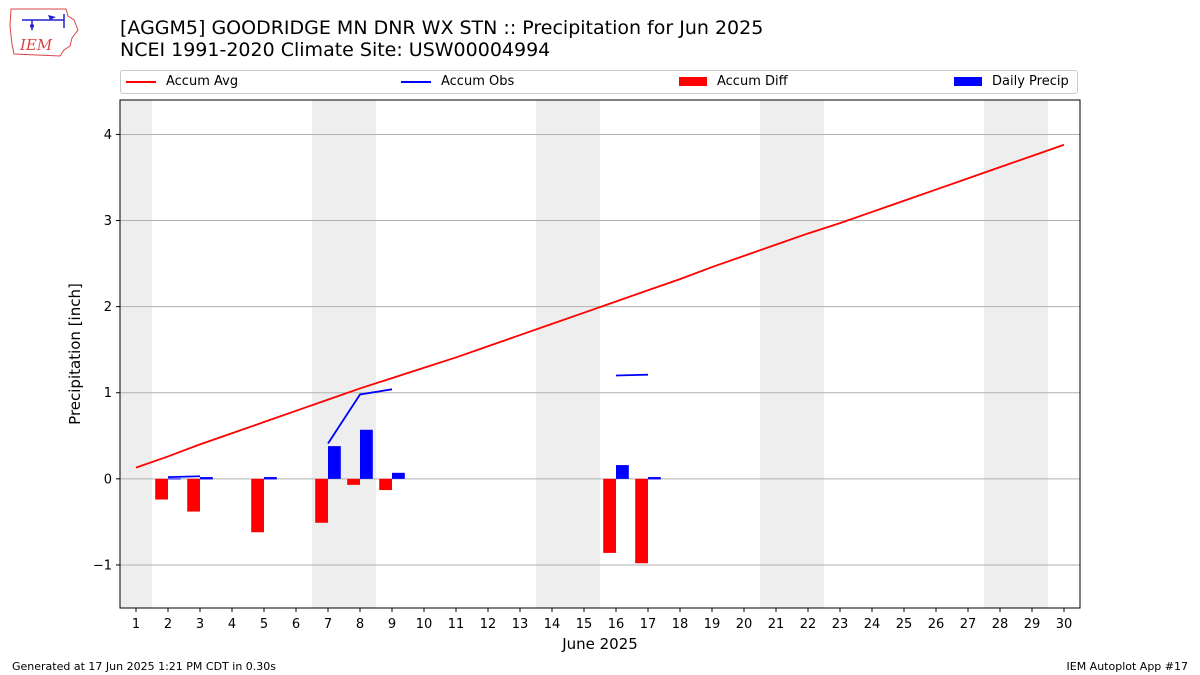 Image resolution: width=1200 pixels, height=675 pixels. Describe the element at coordinates (102, 565) in the screenshot. I see `y-tick-label: −1` at that location.